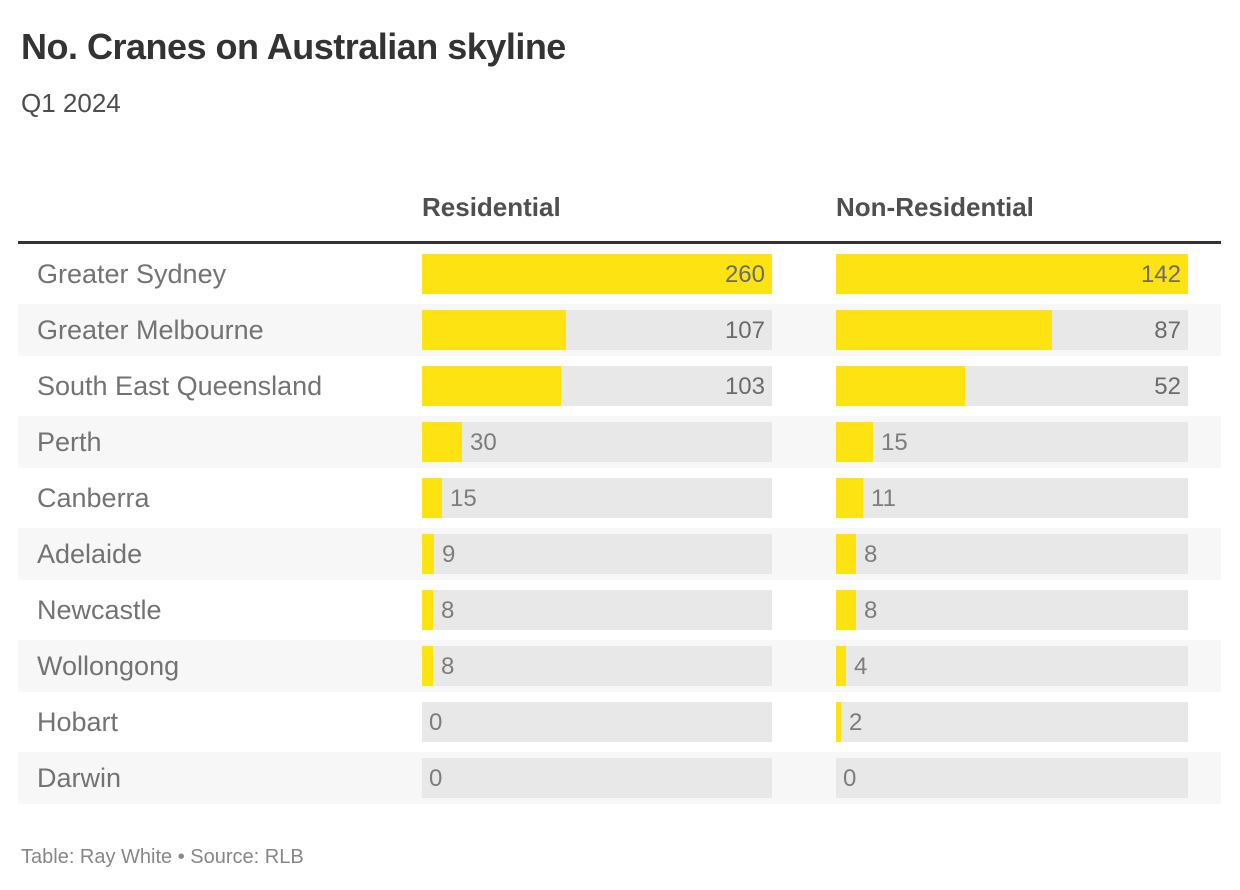  I want to click on chart-subtitle: Q1 2024, so click(71, 103).